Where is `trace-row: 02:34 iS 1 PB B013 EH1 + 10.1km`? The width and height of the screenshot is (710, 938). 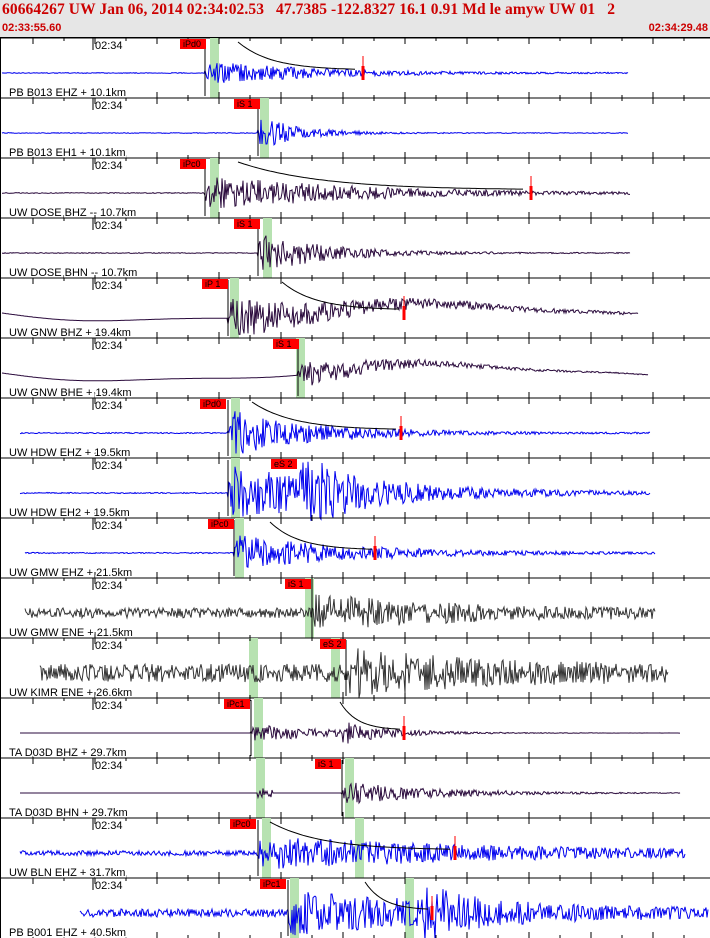
trace-row: 02:34 iS 1 PB B013 EH1 + 10.1km is located at coordinates (355, 129).